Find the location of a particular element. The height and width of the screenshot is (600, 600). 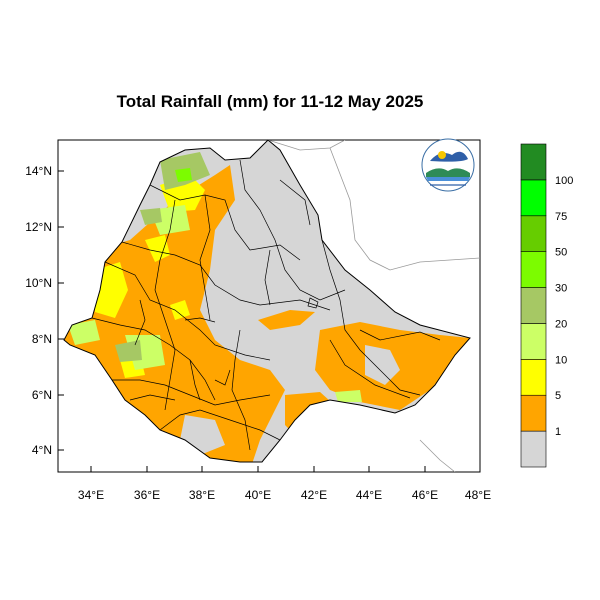

institute-logo is located at coordinates (448, 165).